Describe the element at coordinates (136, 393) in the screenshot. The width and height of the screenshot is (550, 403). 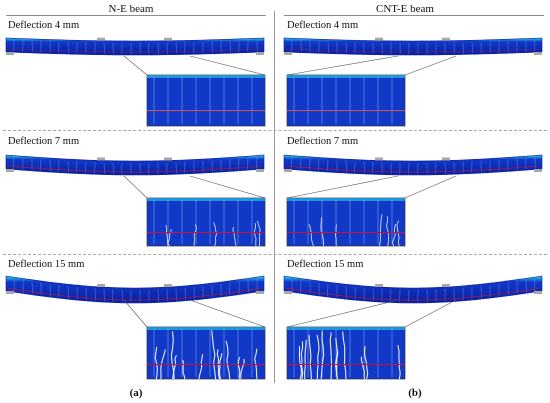
I see `panel-tag-a: (a)` at that location.